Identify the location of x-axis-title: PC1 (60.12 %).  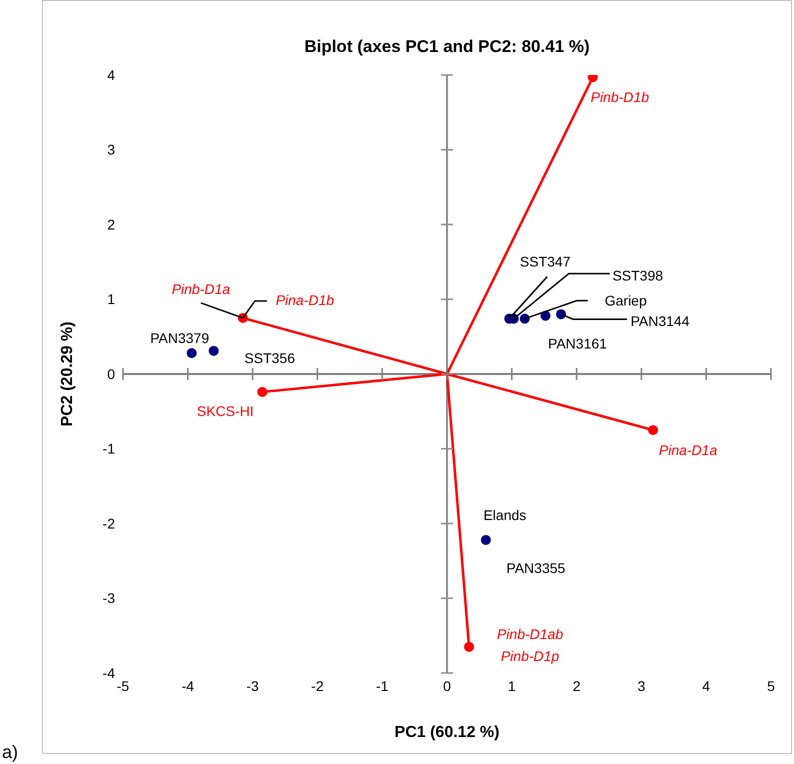
(447, 732).